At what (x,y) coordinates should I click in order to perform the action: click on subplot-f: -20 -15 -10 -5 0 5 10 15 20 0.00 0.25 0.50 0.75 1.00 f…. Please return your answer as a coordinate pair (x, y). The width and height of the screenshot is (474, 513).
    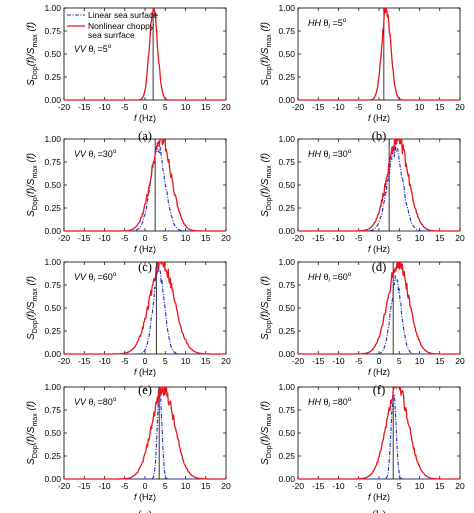
    Looking at the image, I should click on (362, 327).